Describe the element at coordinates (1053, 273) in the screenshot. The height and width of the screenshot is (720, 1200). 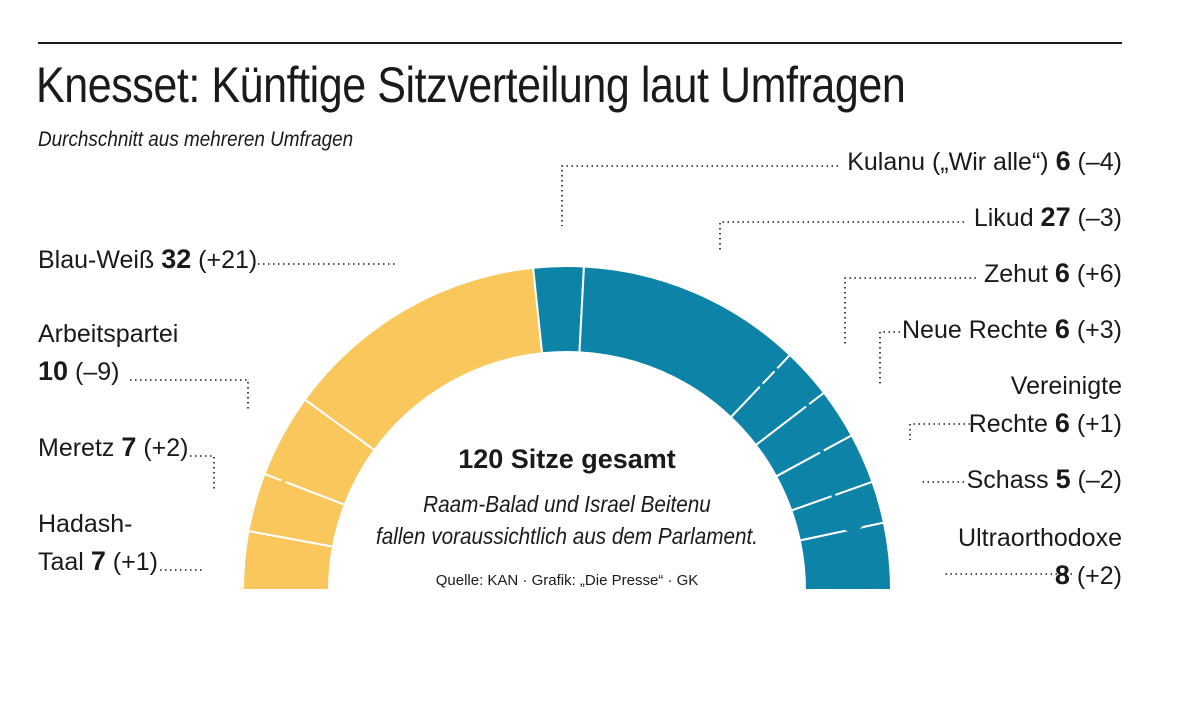
I see `party-label: Zehut 6 (+6)` at that location.